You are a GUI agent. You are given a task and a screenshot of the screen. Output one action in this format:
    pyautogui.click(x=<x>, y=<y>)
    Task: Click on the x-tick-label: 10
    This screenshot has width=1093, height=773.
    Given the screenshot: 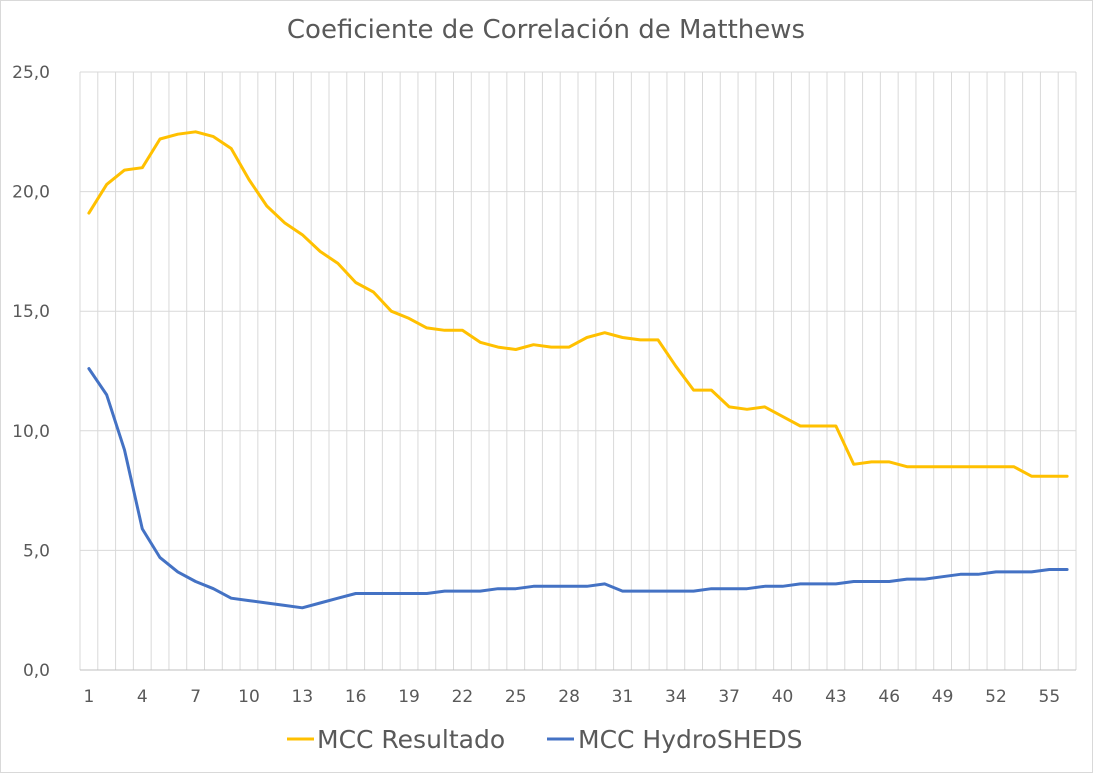 What is the action you would take?
    pyautogui.click(x=249, y=697)
    